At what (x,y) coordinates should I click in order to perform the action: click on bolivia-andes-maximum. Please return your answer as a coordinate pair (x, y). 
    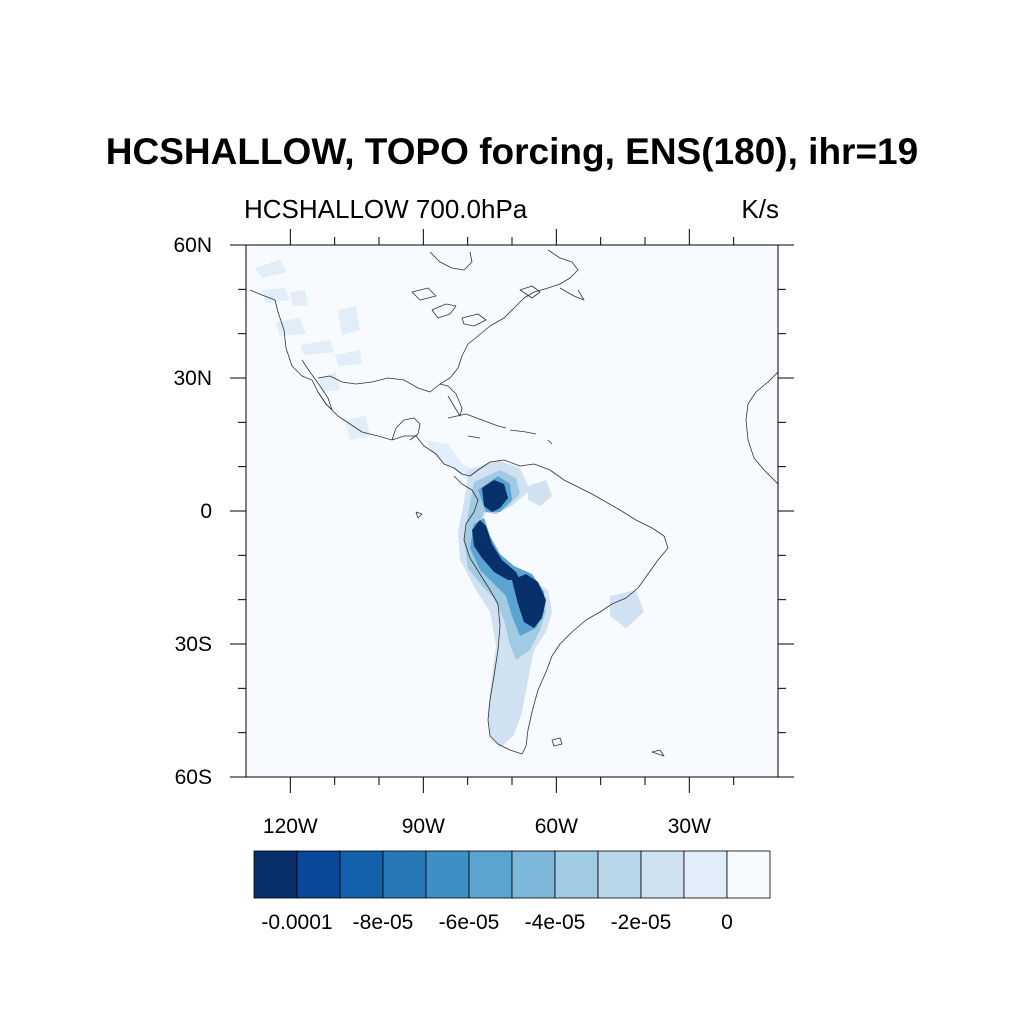
    Looking at the image, I should click on (529, 601).